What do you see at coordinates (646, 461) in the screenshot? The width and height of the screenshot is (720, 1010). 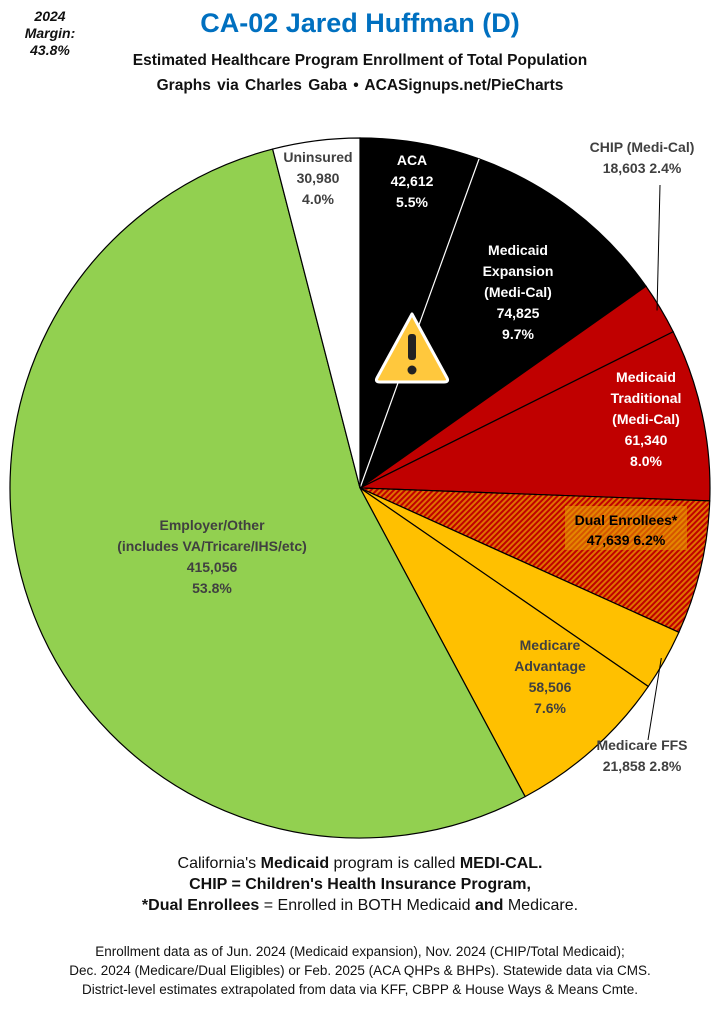 I see `slice-label: 8.0%` at bounding box center [646, 461].